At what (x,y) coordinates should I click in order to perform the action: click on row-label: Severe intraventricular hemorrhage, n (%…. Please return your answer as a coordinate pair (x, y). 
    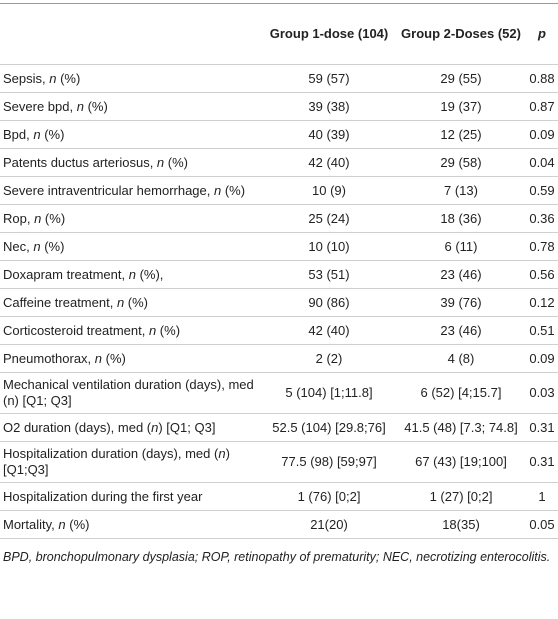
    Looking at the image, I should click on (131, 190).